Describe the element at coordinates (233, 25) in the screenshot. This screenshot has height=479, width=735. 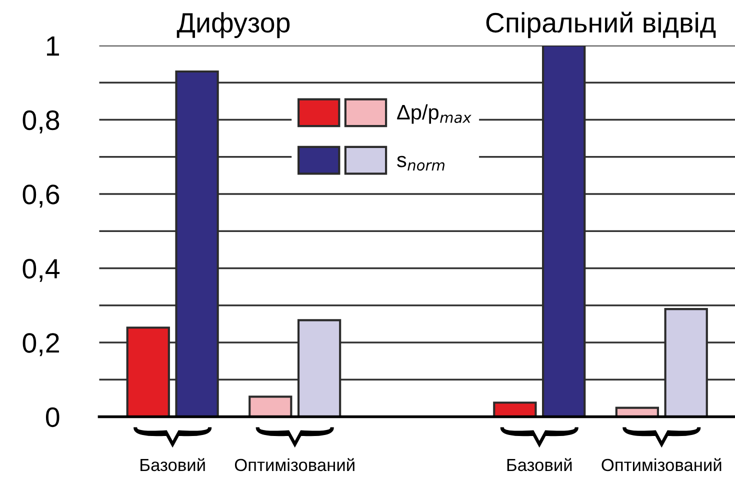
I see `text: Дифузор` at that location.